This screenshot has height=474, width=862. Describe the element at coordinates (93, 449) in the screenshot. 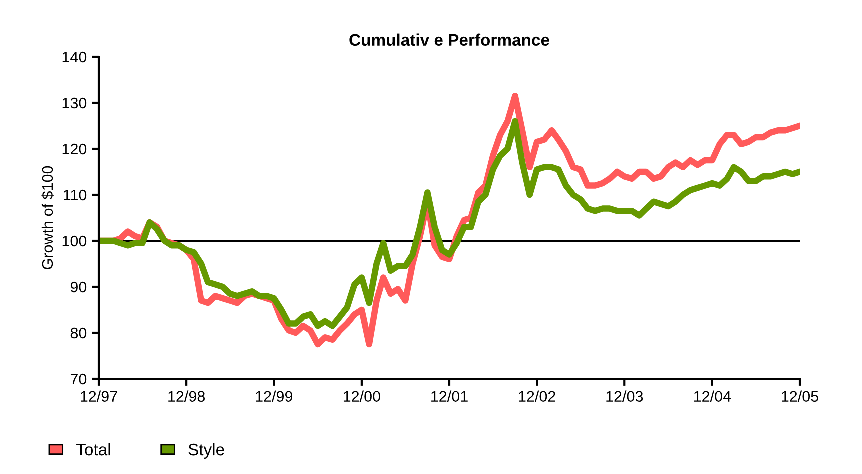

I see `legend-label: Total` at that location.